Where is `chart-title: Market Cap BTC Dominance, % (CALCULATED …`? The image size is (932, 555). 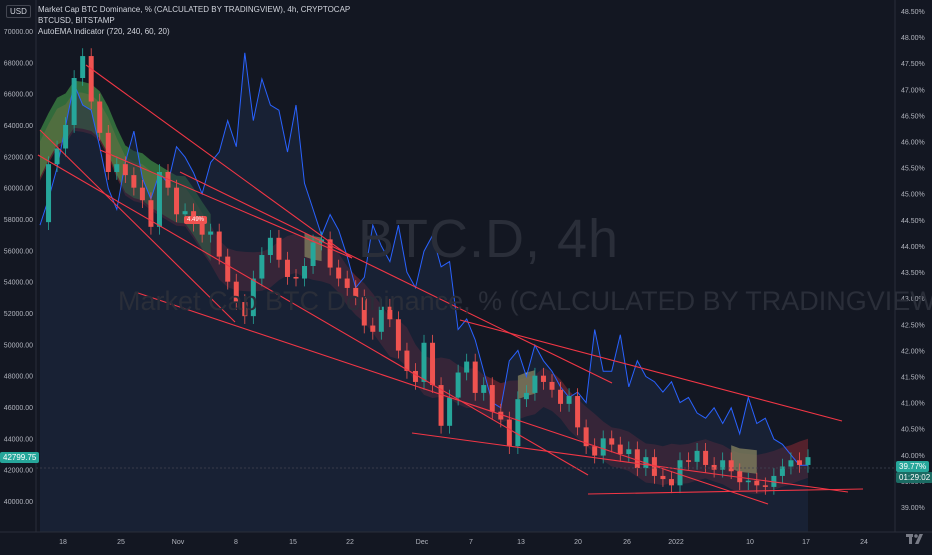 chart-title: Market Cap BTC Dominance, % (CALCULATED … is located at coordinates (194, 9).